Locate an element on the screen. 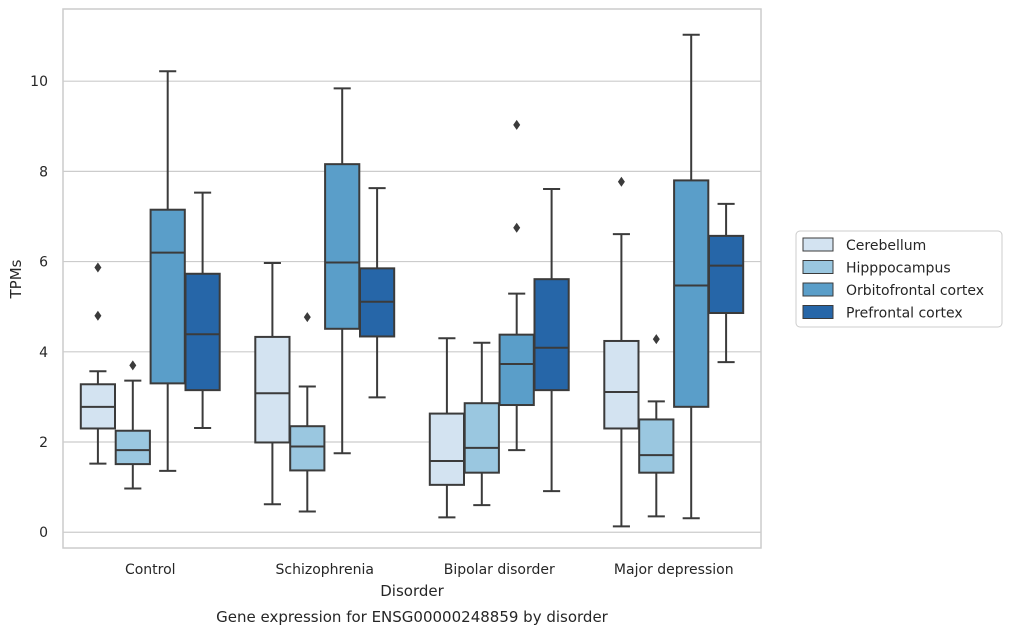 Image resolution: width=1013 pixels, height=638 pixels. y-axis-label: TPMs is located at coordinates (16, 279).